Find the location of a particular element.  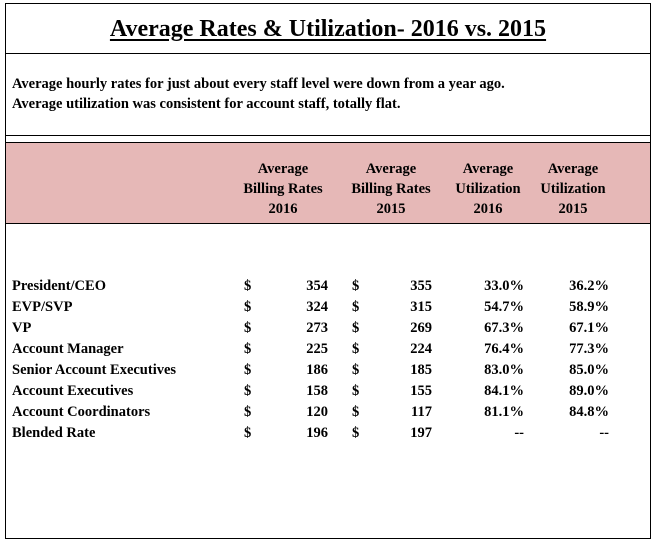

column-header-rate-2015: Average Billing Rates 2015 is located at coordinates (391, 189).